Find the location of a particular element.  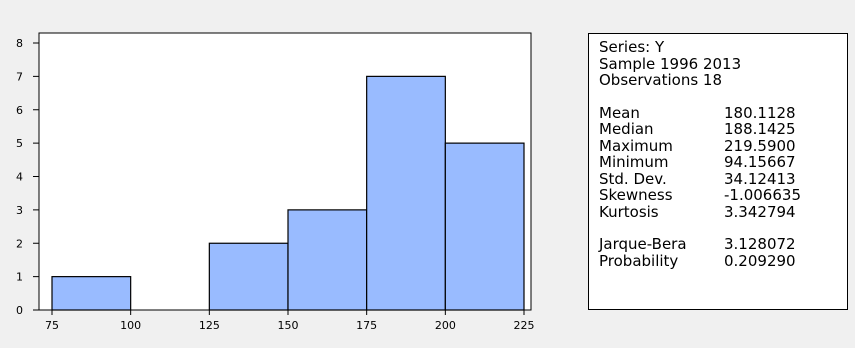

y-tick-label: 7 is located at coordinates (19, 76).